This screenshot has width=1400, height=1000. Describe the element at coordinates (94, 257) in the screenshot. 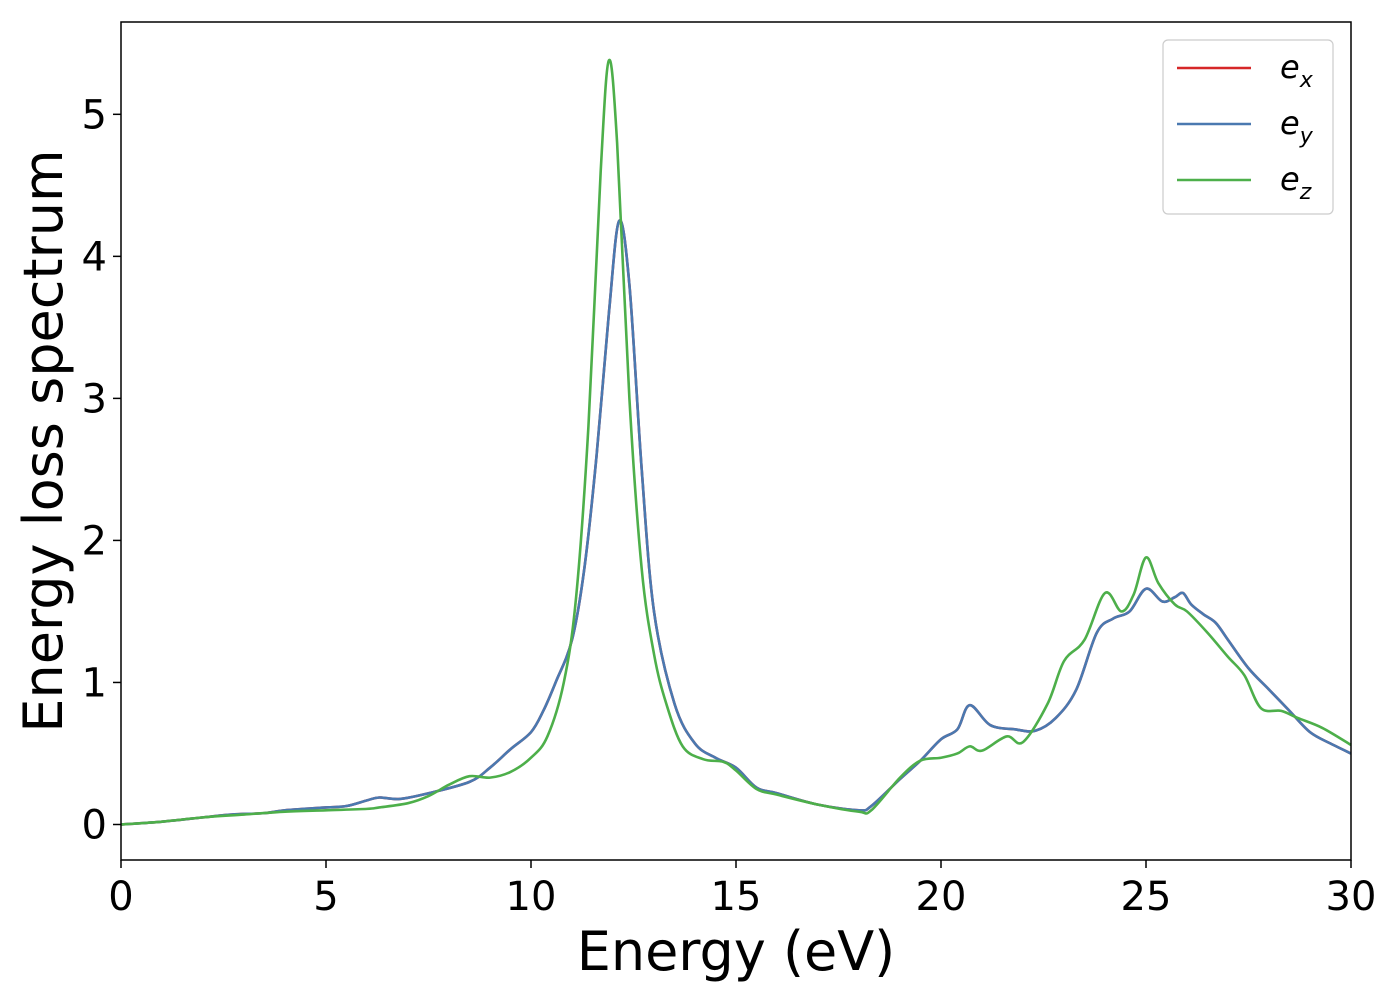

I see `y-tick-label: 4` at that location.